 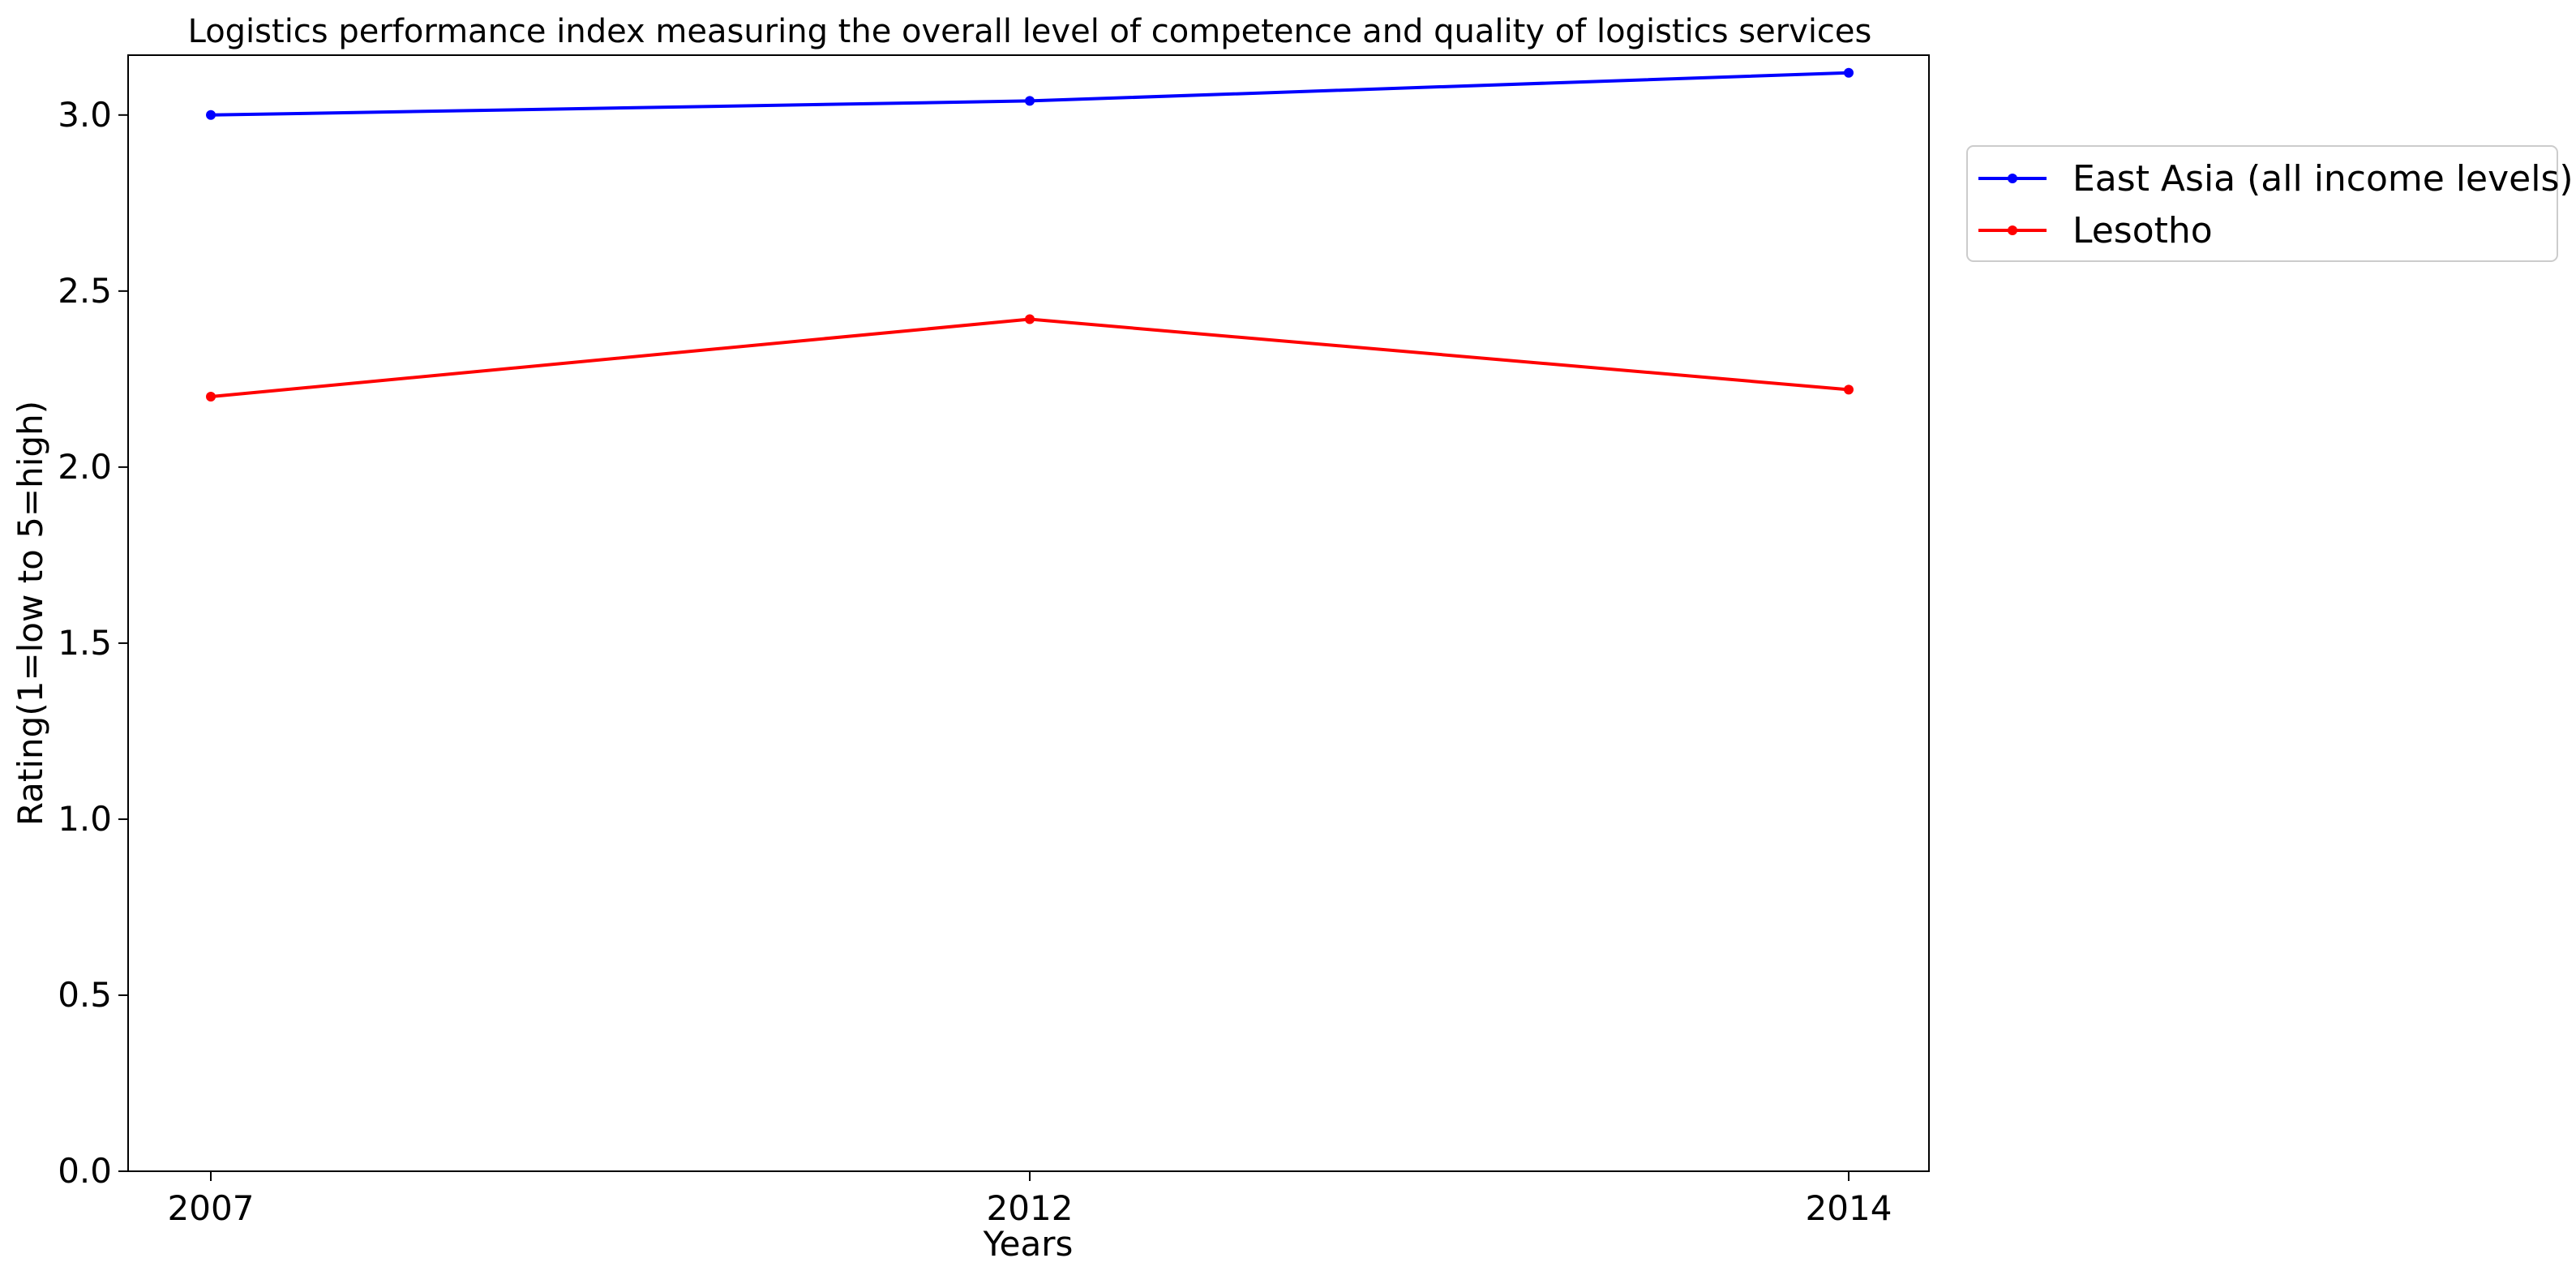 I want to click on y-tick-label: 0.0, so click(x=85, y=1171).